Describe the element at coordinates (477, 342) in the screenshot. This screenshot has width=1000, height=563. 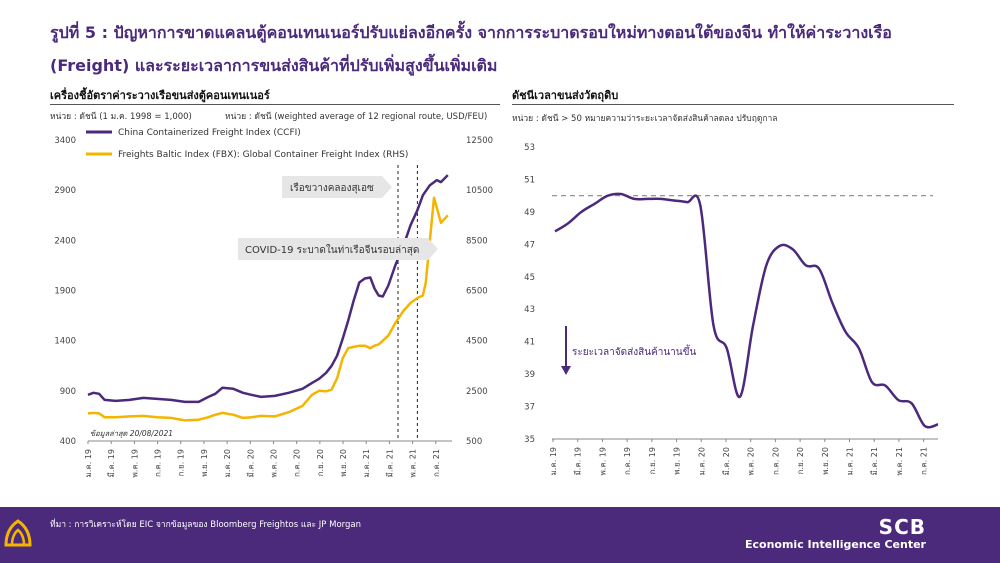
I see `right-y-tick-label: 4500` at that location.